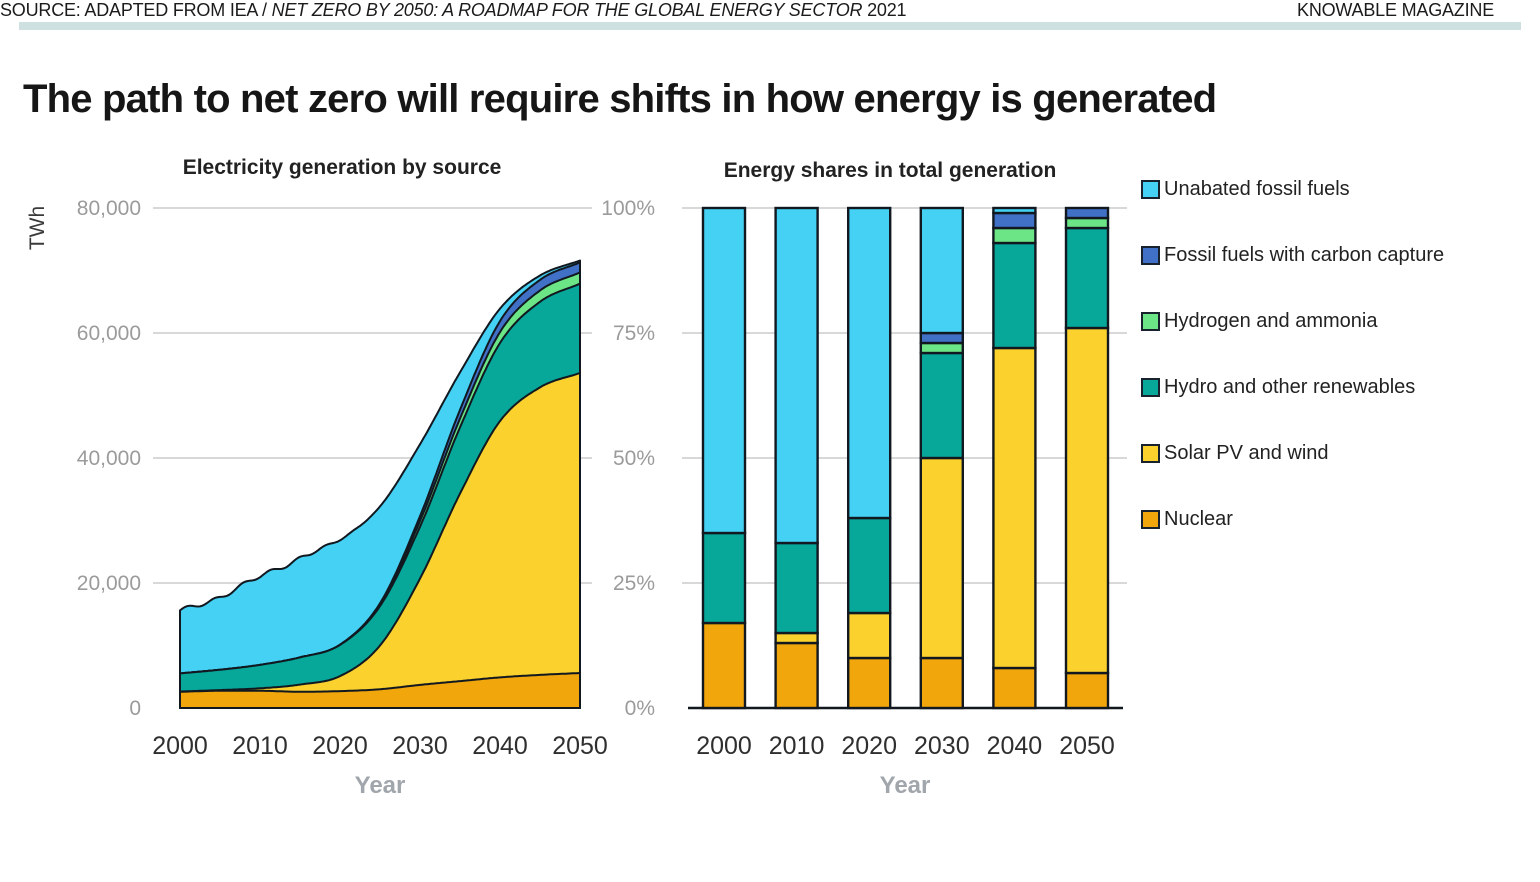  What do you see at coordinates (890, 170) in the screenshot?
I see `right-chart-title: Energy shares in total generation` at bounding box center [890, 170].